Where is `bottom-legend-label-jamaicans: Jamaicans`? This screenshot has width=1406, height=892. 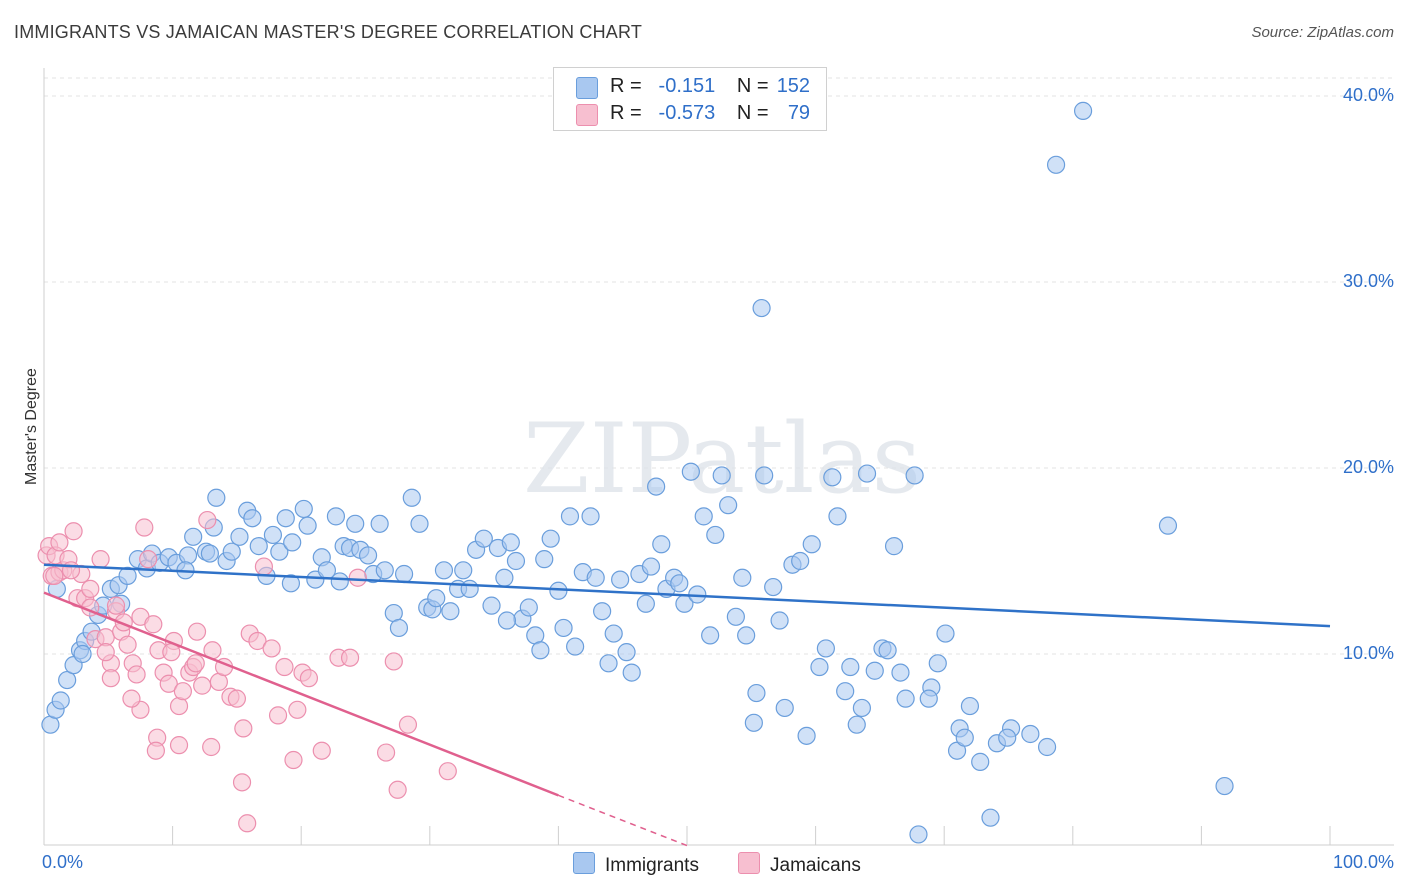 bottom-legend-label-jamaicans: Jamaicans is located at coordinates (815, 865).